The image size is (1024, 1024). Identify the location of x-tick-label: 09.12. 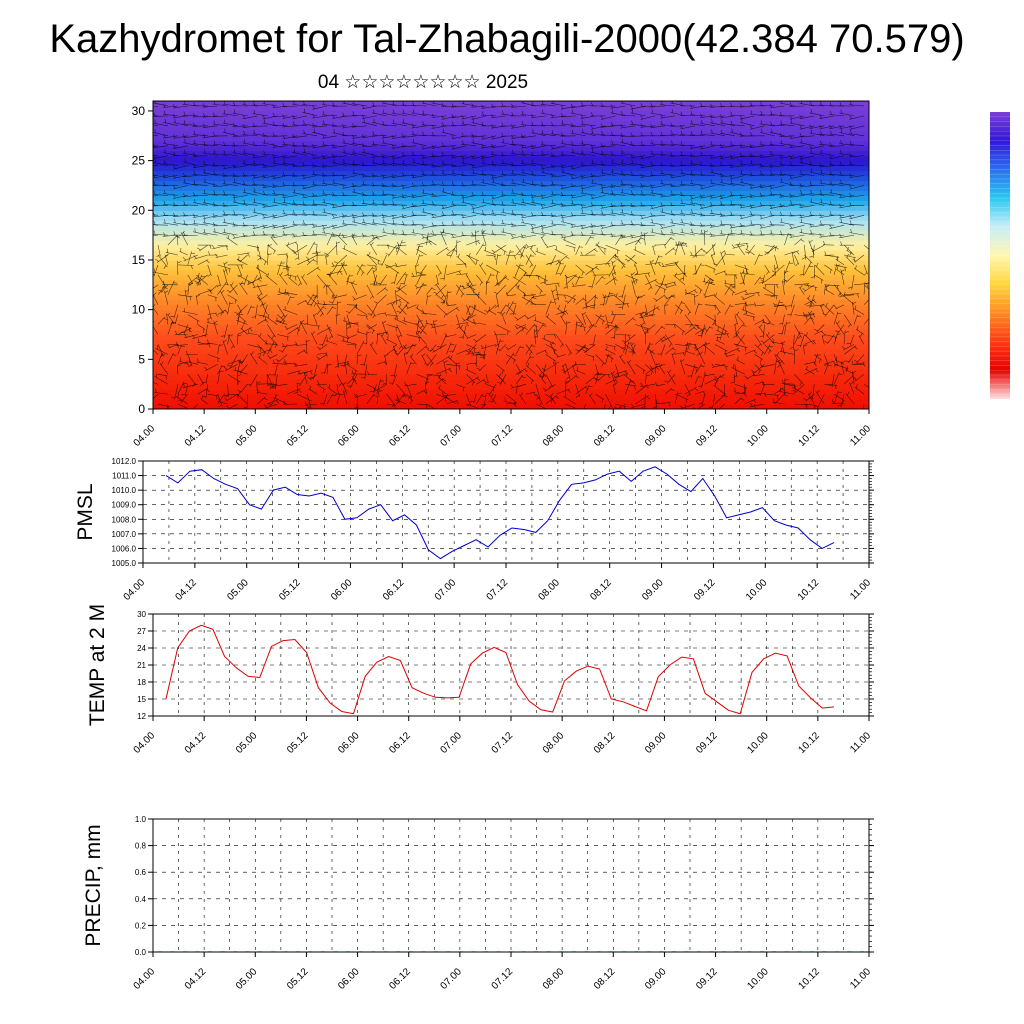
(705, 590).